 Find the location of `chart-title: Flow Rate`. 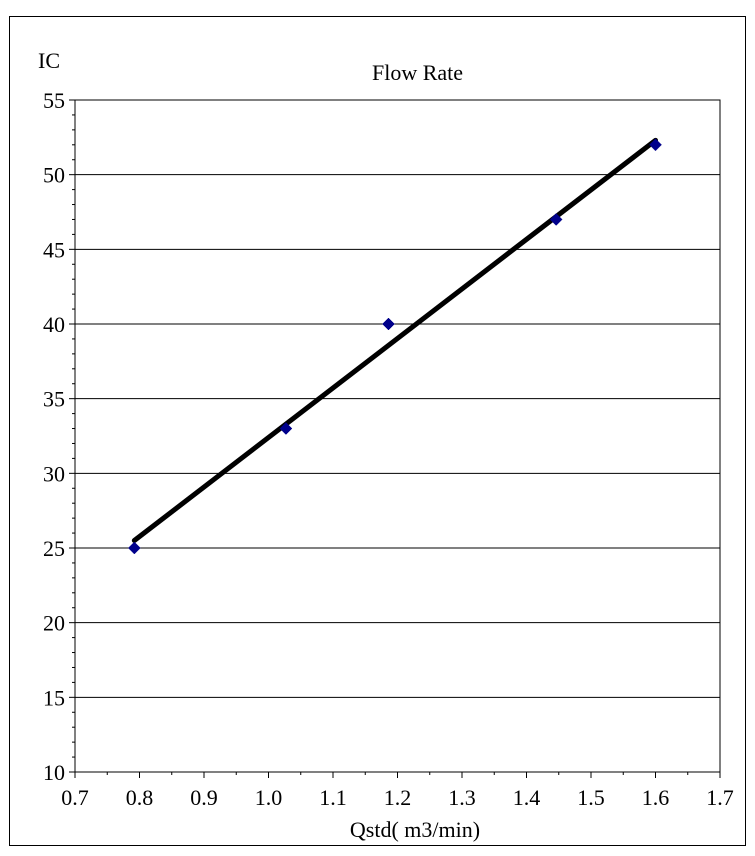

chart-title: Flow Rate is located at coordinates (417, 72).